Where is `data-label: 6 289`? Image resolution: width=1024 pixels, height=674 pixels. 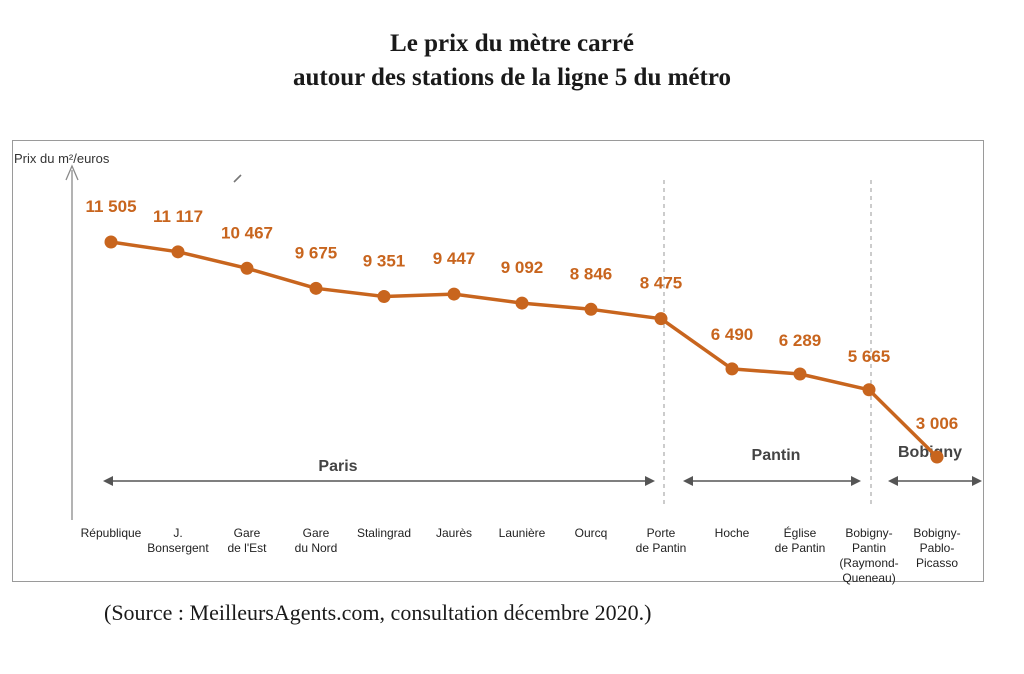
data-label: 6 289 is located at coordinates (800, 340).